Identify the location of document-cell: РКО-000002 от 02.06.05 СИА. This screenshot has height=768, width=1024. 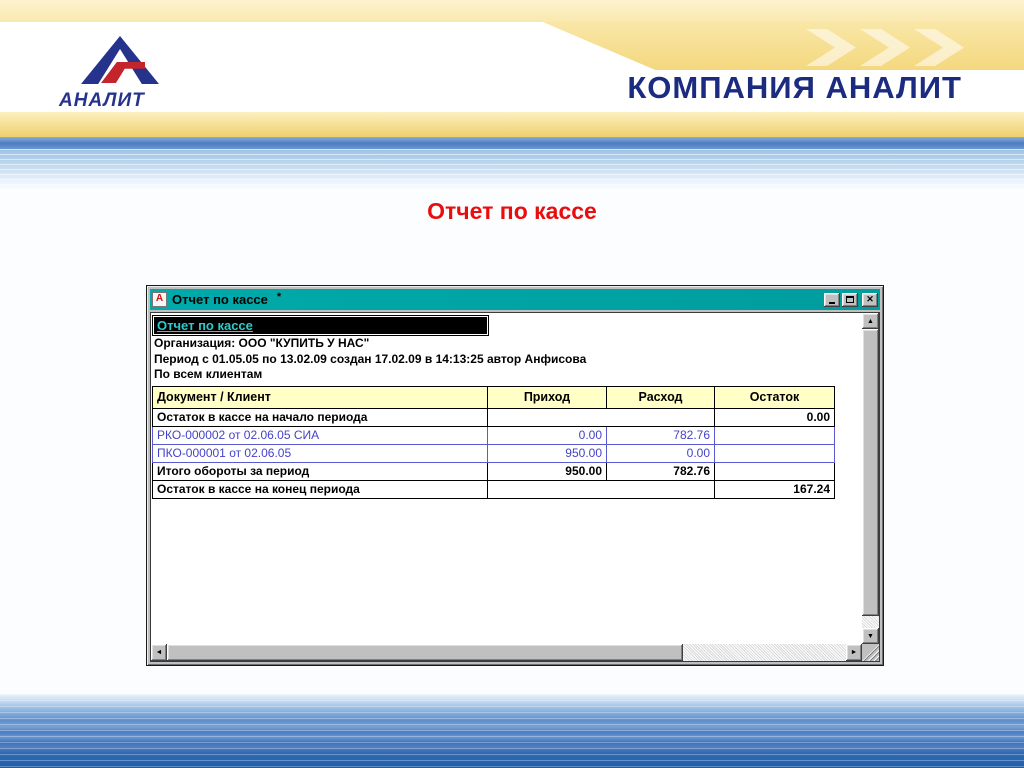
(320, 435).